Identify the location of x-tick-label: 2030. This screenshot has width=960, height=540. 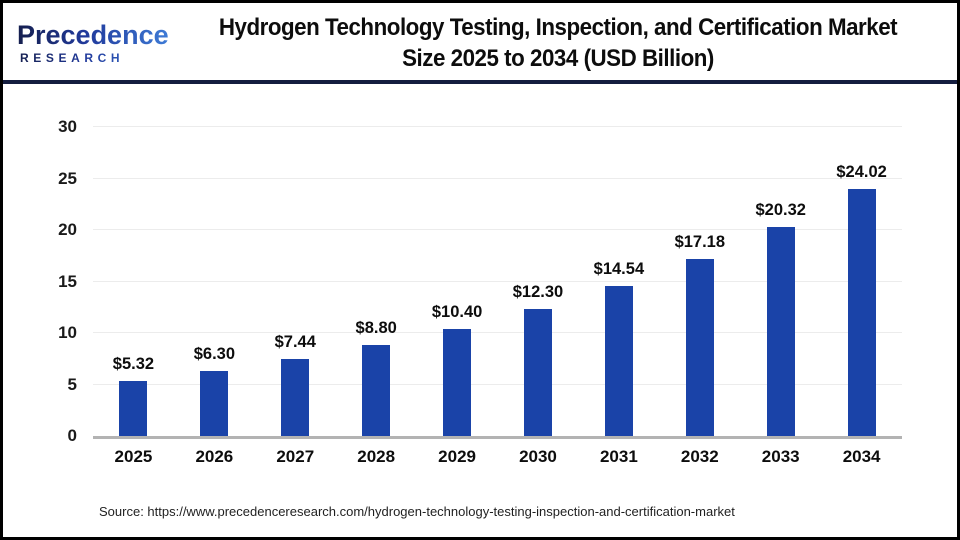
(538, 456).